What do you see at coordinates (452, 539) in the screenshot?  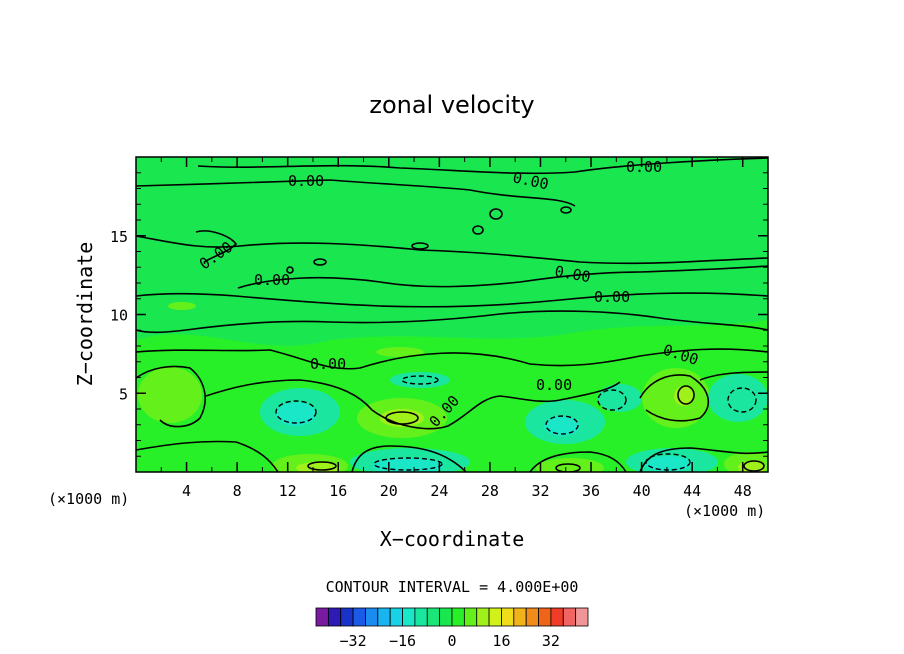 I see `x-axis-label: X−coordinate` at bounding box center [452, 539].